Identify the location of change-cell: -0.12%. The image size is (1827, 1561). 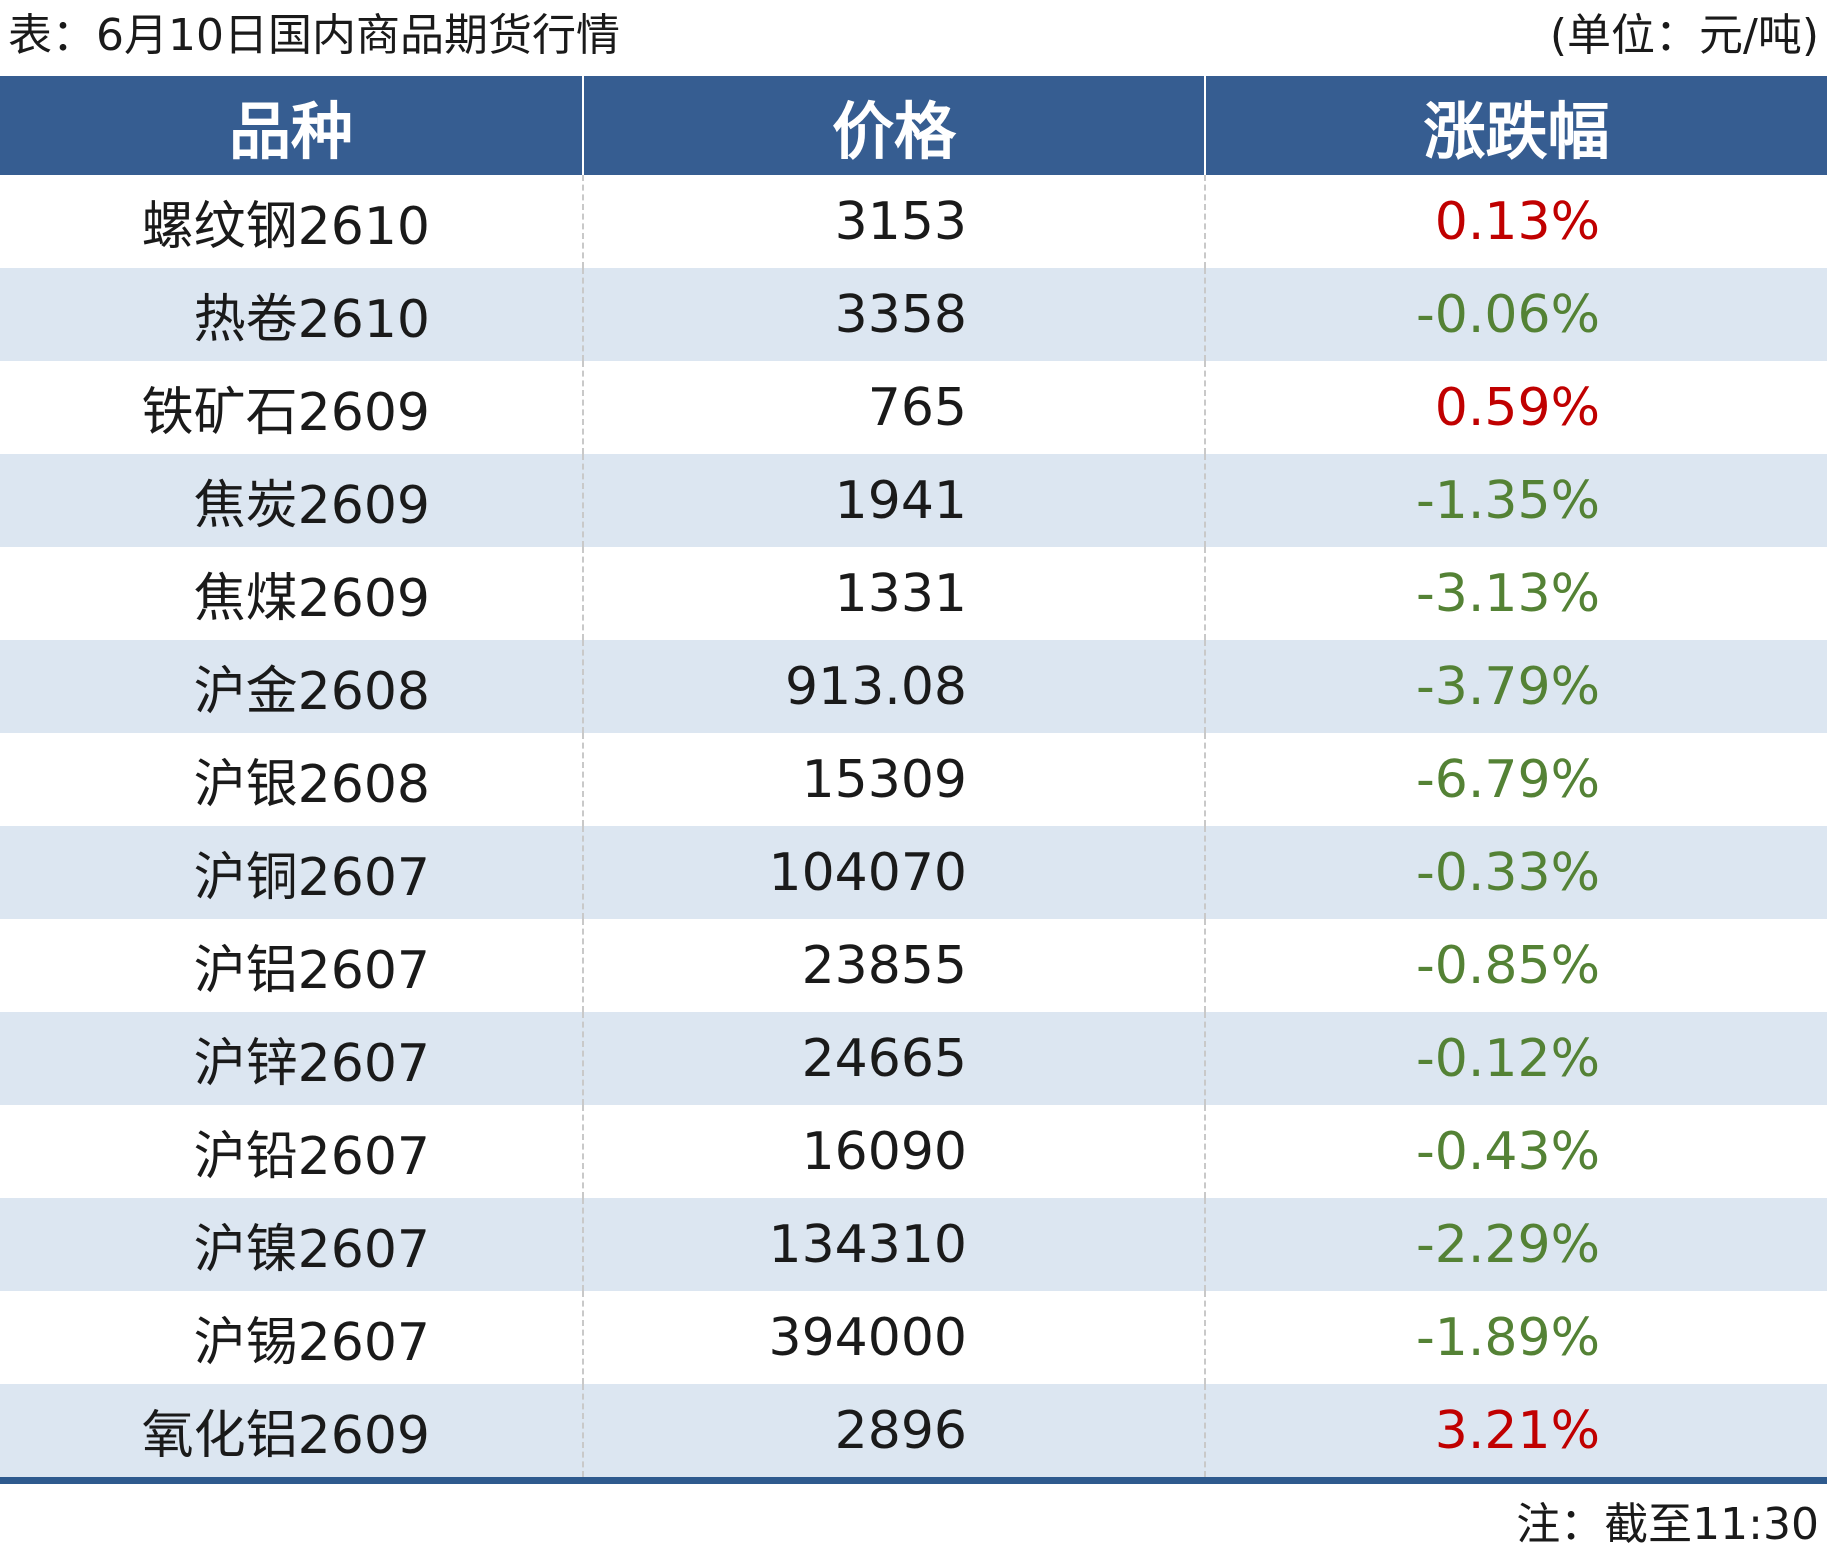
(1515, 1058).